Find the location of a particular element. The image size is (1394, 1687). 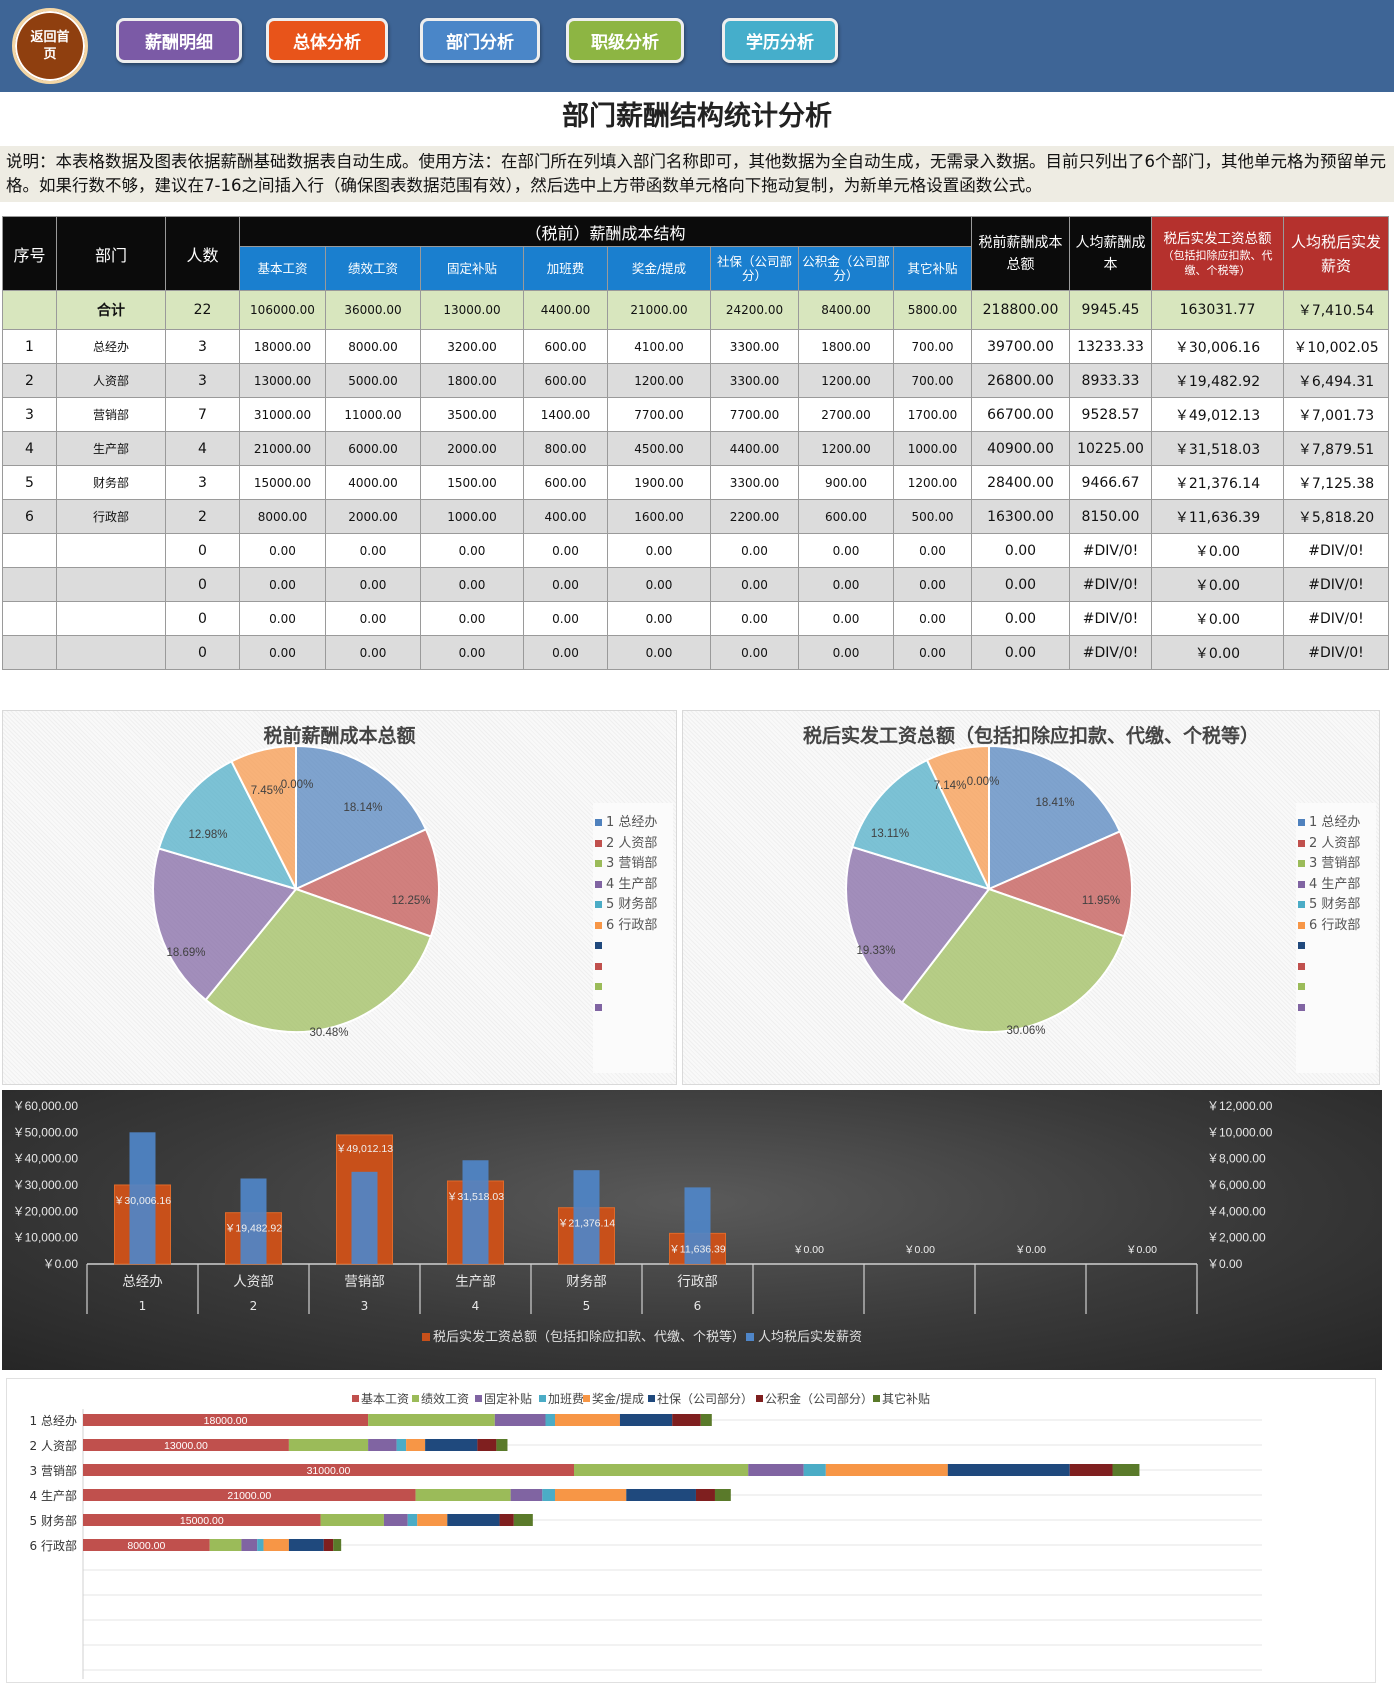

nav-education-analysis-button: 学历分析 is located at coordinates (780, 40).